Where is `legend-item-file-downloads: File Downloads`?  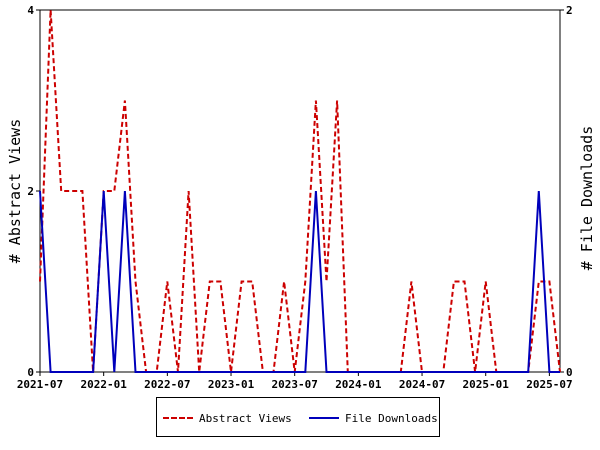 legend-item-file-downloads: File Downloads is located at coordinates (373, 418).